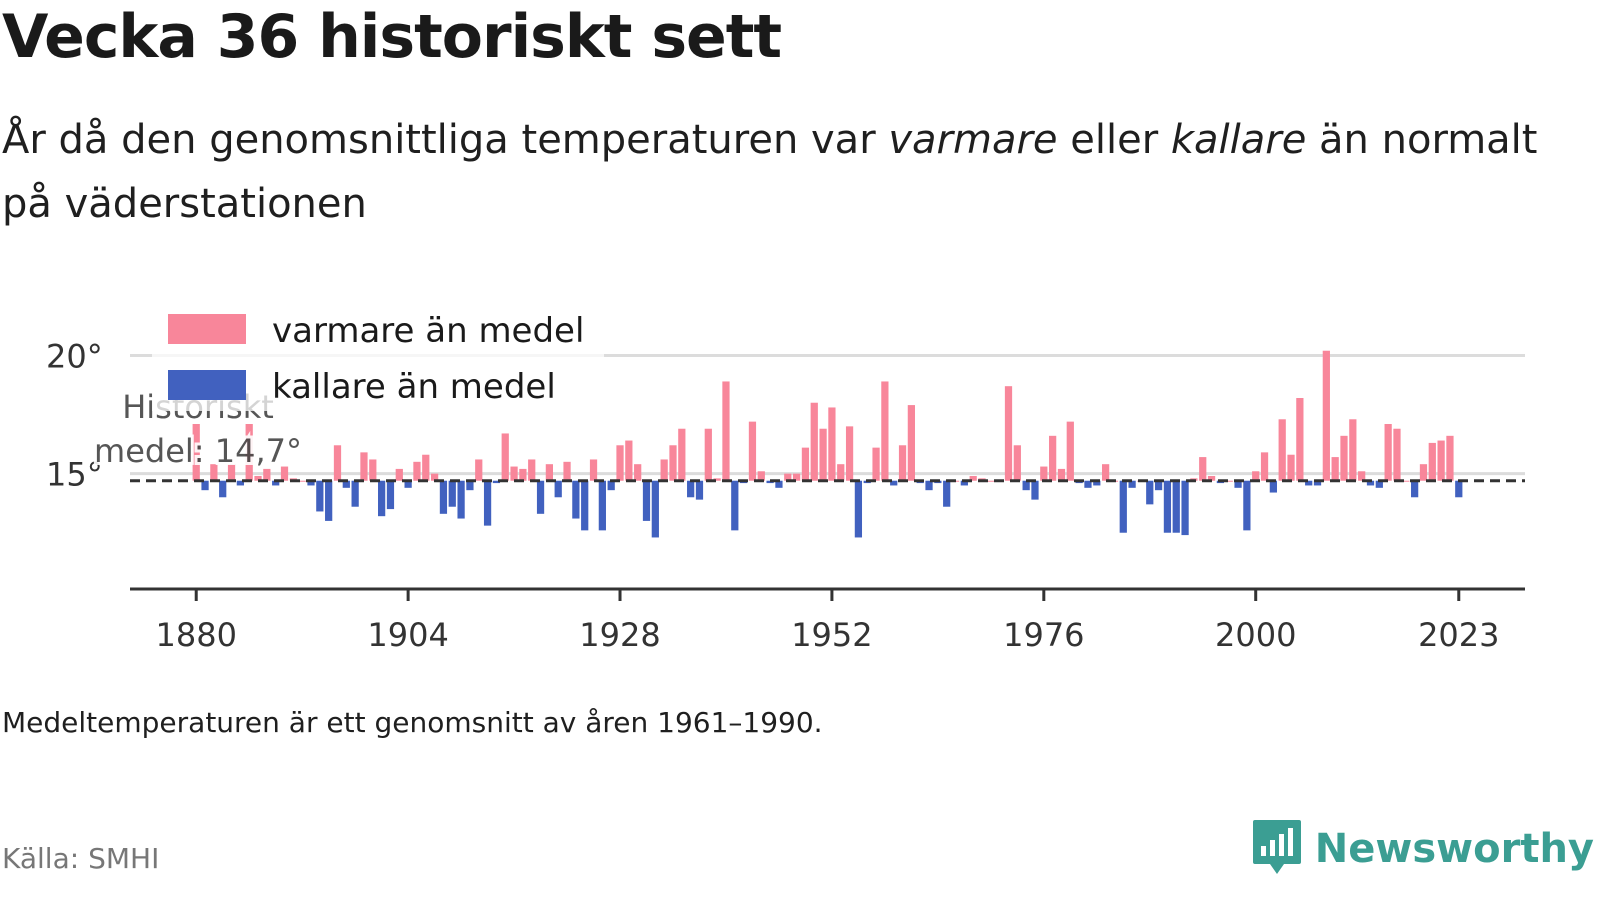 The height and width of the screenshot is (900, 1600). What do you see at coordinates (1150, 492) in the screenshot?
I see `bar-1988` at bounding box center [1150, 492].